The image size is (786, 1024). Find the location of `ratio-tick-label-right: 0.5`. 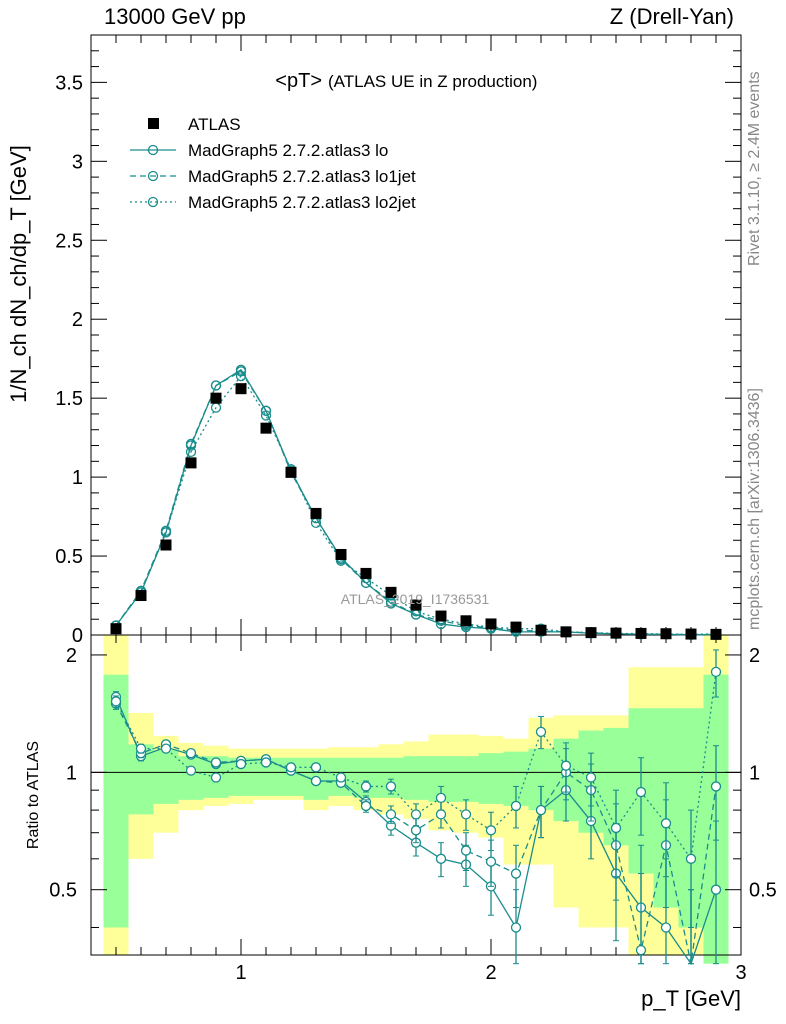

ratio-tick-label-right: 0.5 is located at coordinates (763, 891).